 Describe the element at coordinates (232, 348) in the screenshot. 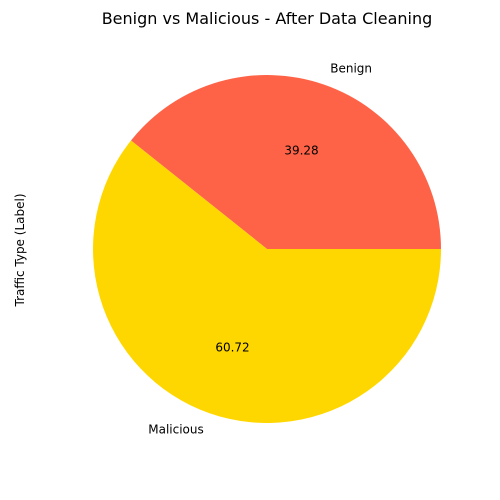

I see `value-label-malicious: 60.72` at that location.